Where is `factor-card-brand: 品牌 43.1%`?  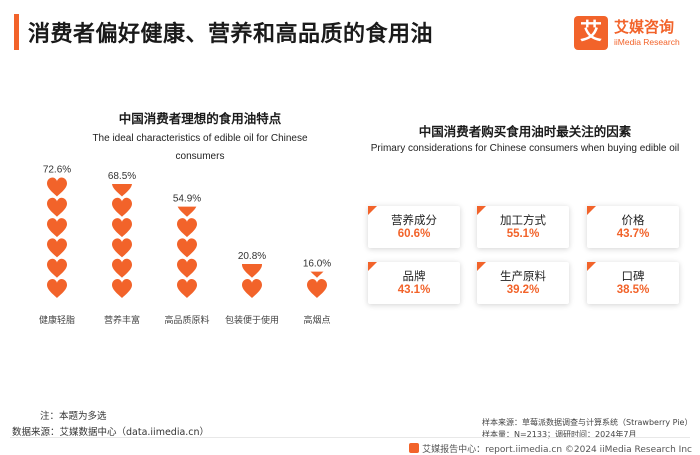
factor-card-brand: 品牌 43.1% is located at coordinates (414, 283).